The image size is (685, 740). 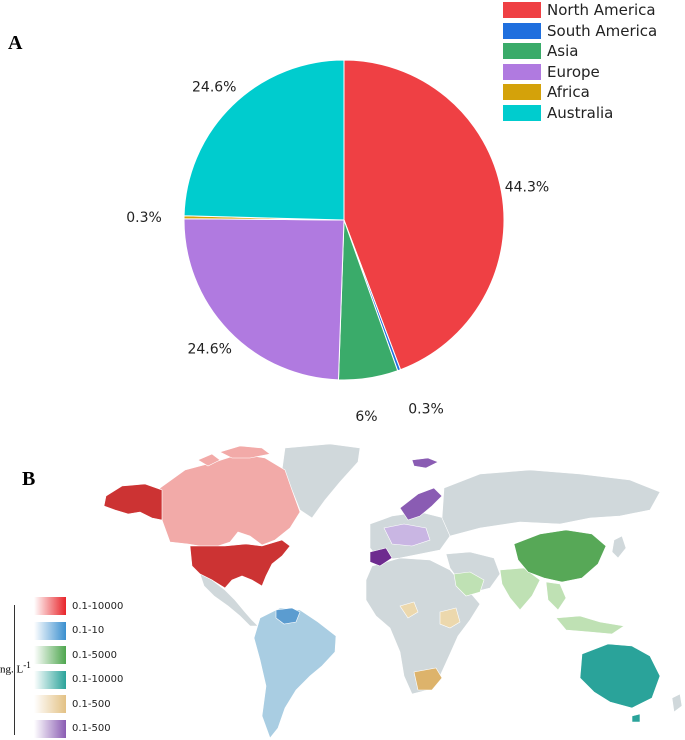 I want to click on pie-label-europe: 24.6%, so click(x=209, y=350).